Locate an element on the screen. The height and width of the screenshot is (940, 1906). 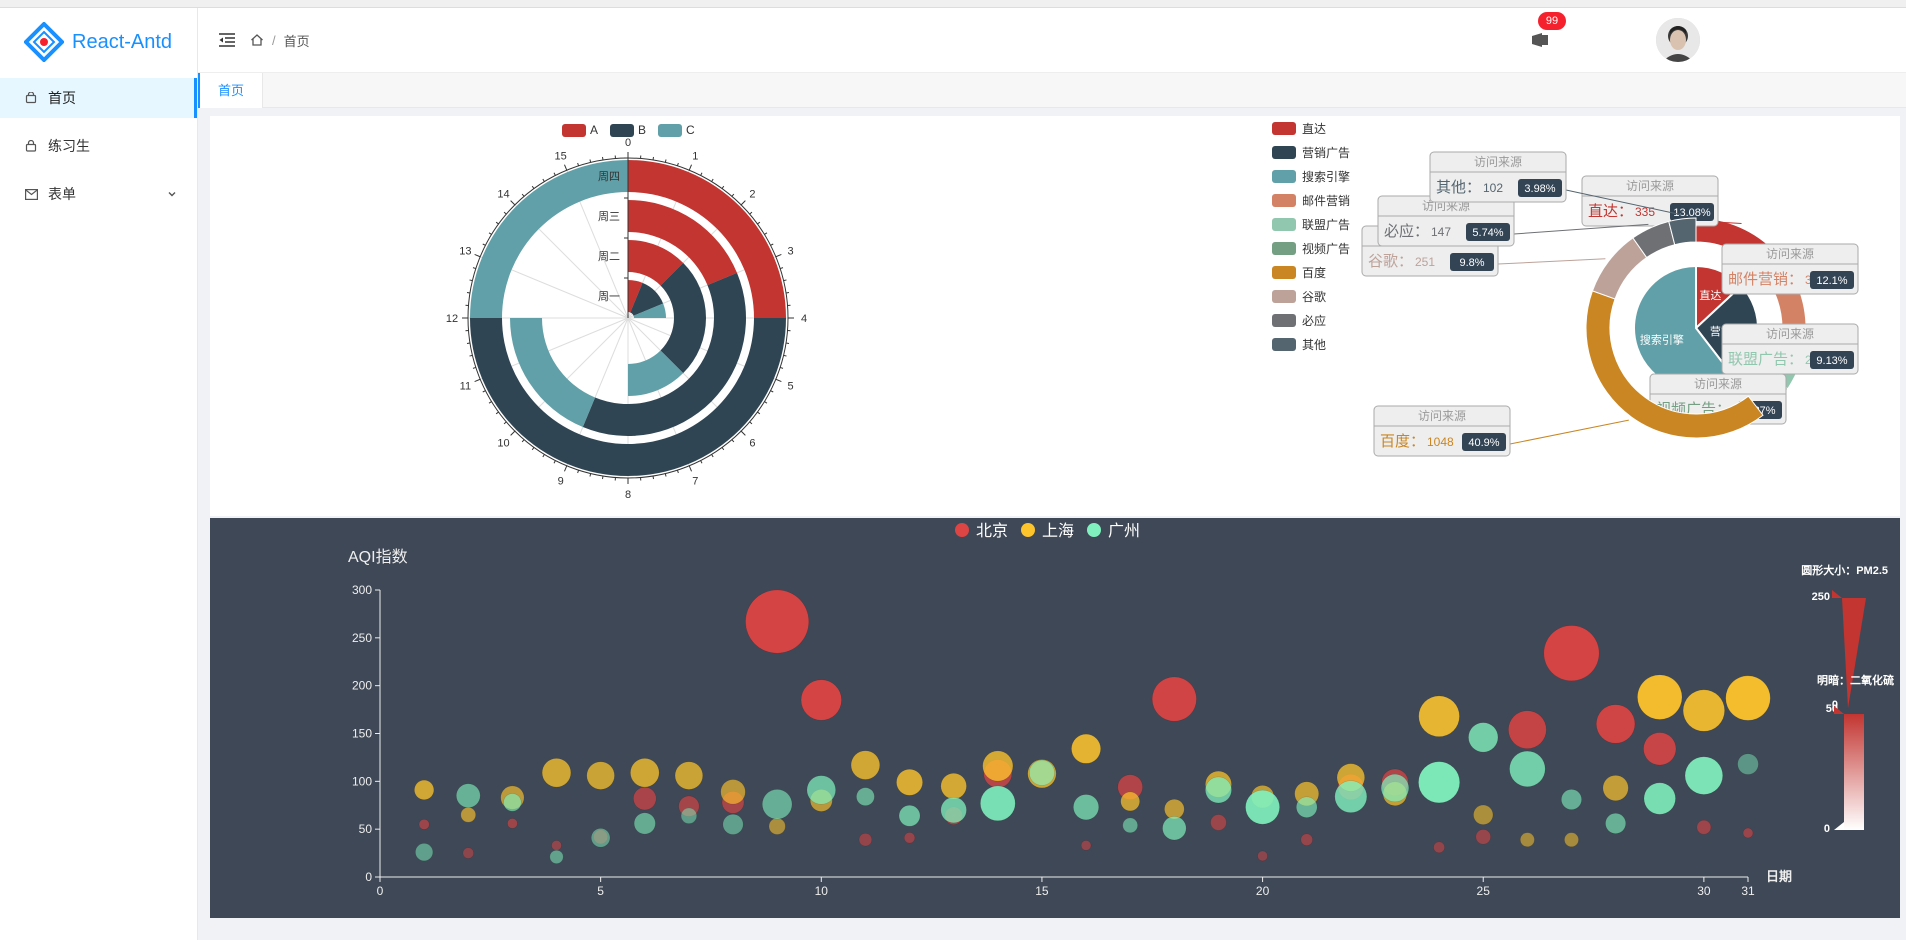
pie-inner-label-直达: 直达 is located at coordinates (1710, 295).